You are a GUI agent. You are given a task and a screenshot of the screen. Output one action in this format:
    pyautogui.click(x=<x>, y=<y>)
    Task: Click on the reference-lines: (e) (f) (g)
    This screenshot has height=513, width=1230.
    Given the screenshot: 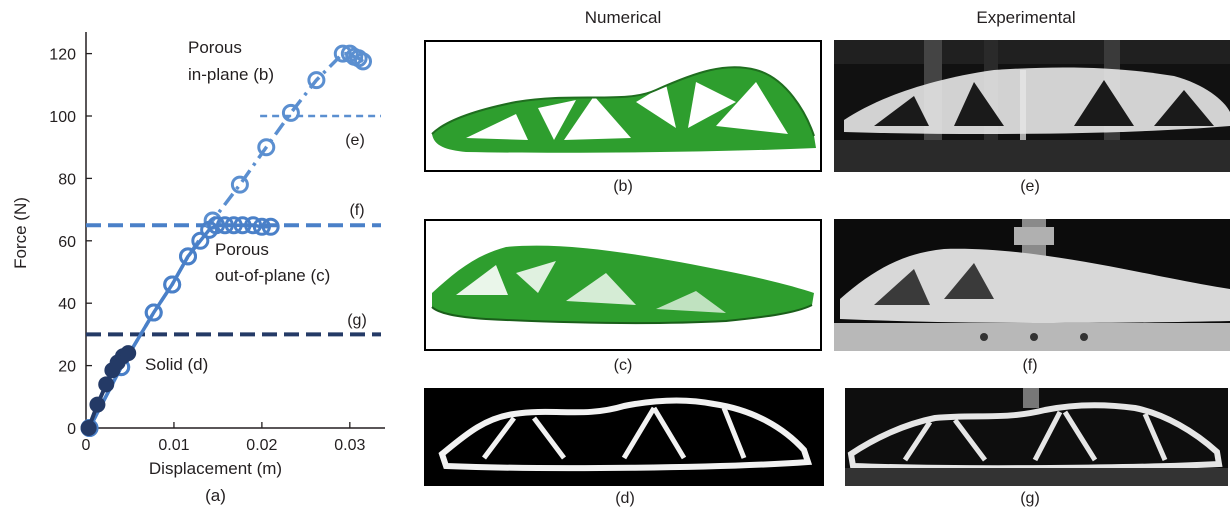 What is the action you would take?
    pyautogui.click(x=233, y=225)
    